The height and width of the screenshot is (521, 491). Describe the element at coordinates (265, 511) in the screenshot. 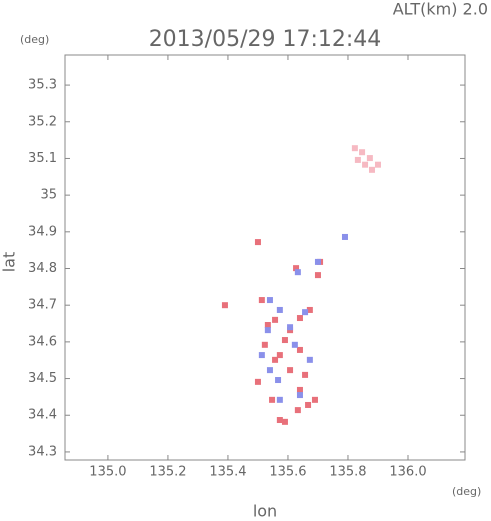

I see `x-axis-label: lon` at that location.